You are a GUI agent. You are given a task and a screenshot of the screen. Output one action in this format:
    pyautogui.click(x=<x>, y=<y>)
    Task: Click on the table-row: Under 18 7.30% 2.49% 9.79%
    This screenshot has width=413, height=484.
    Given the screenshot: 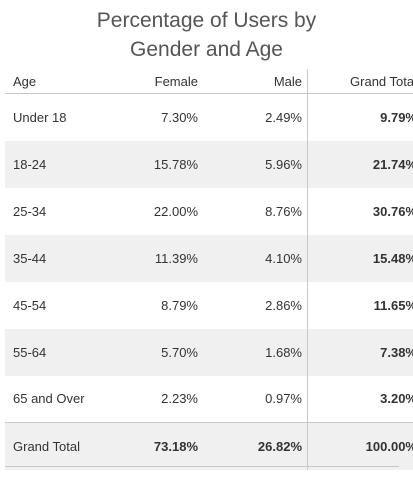 What is the action you would take?
    pyautogui.click(x=209, y=117)
    